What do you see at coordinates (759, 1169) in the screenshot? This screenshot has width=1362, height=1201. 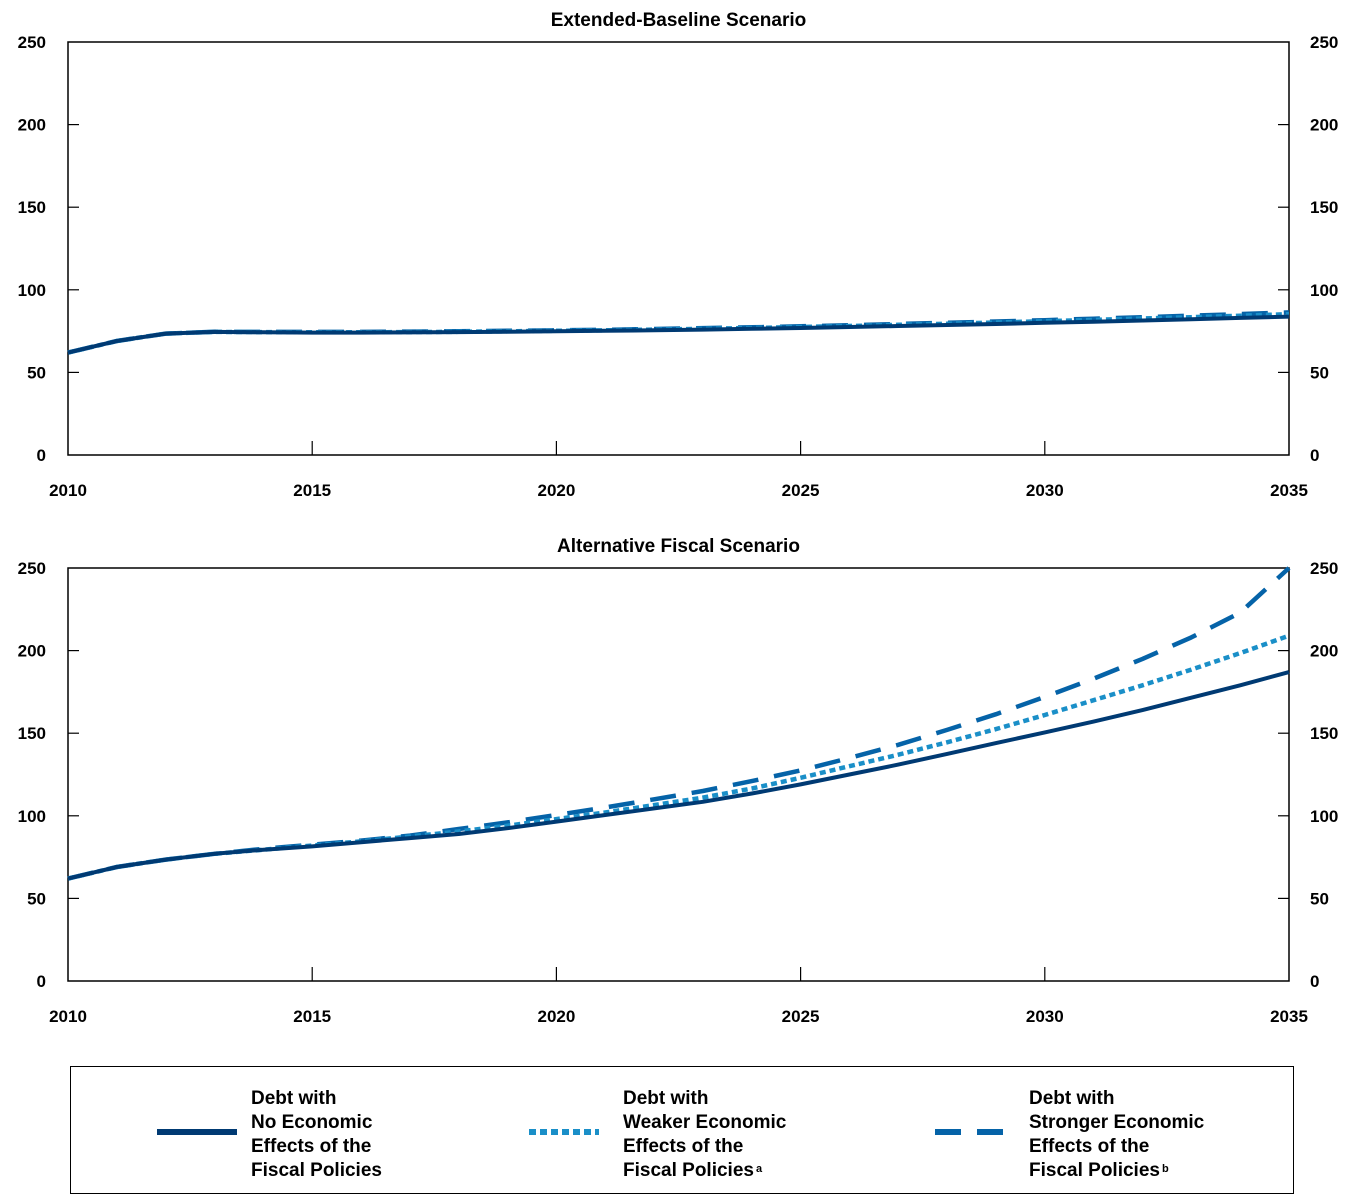 I see `footnote-marker-a: a` at bounding box center [759, 1169].